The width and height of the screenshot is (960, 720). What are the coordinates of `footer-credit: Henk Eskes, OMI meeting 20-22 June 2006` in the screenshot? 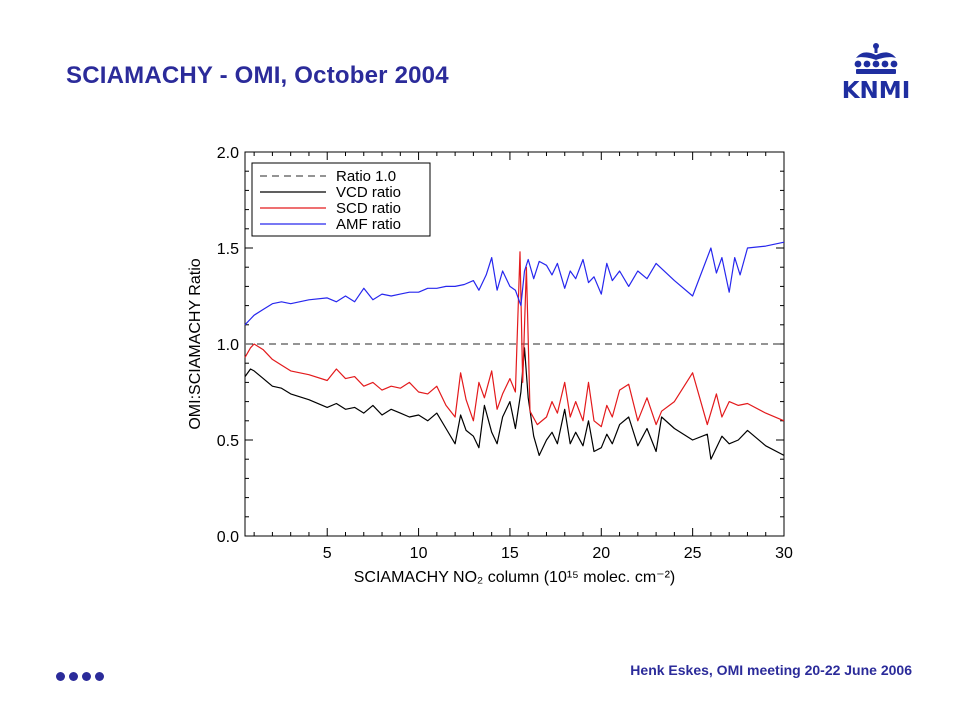 It's located at (771, 670).